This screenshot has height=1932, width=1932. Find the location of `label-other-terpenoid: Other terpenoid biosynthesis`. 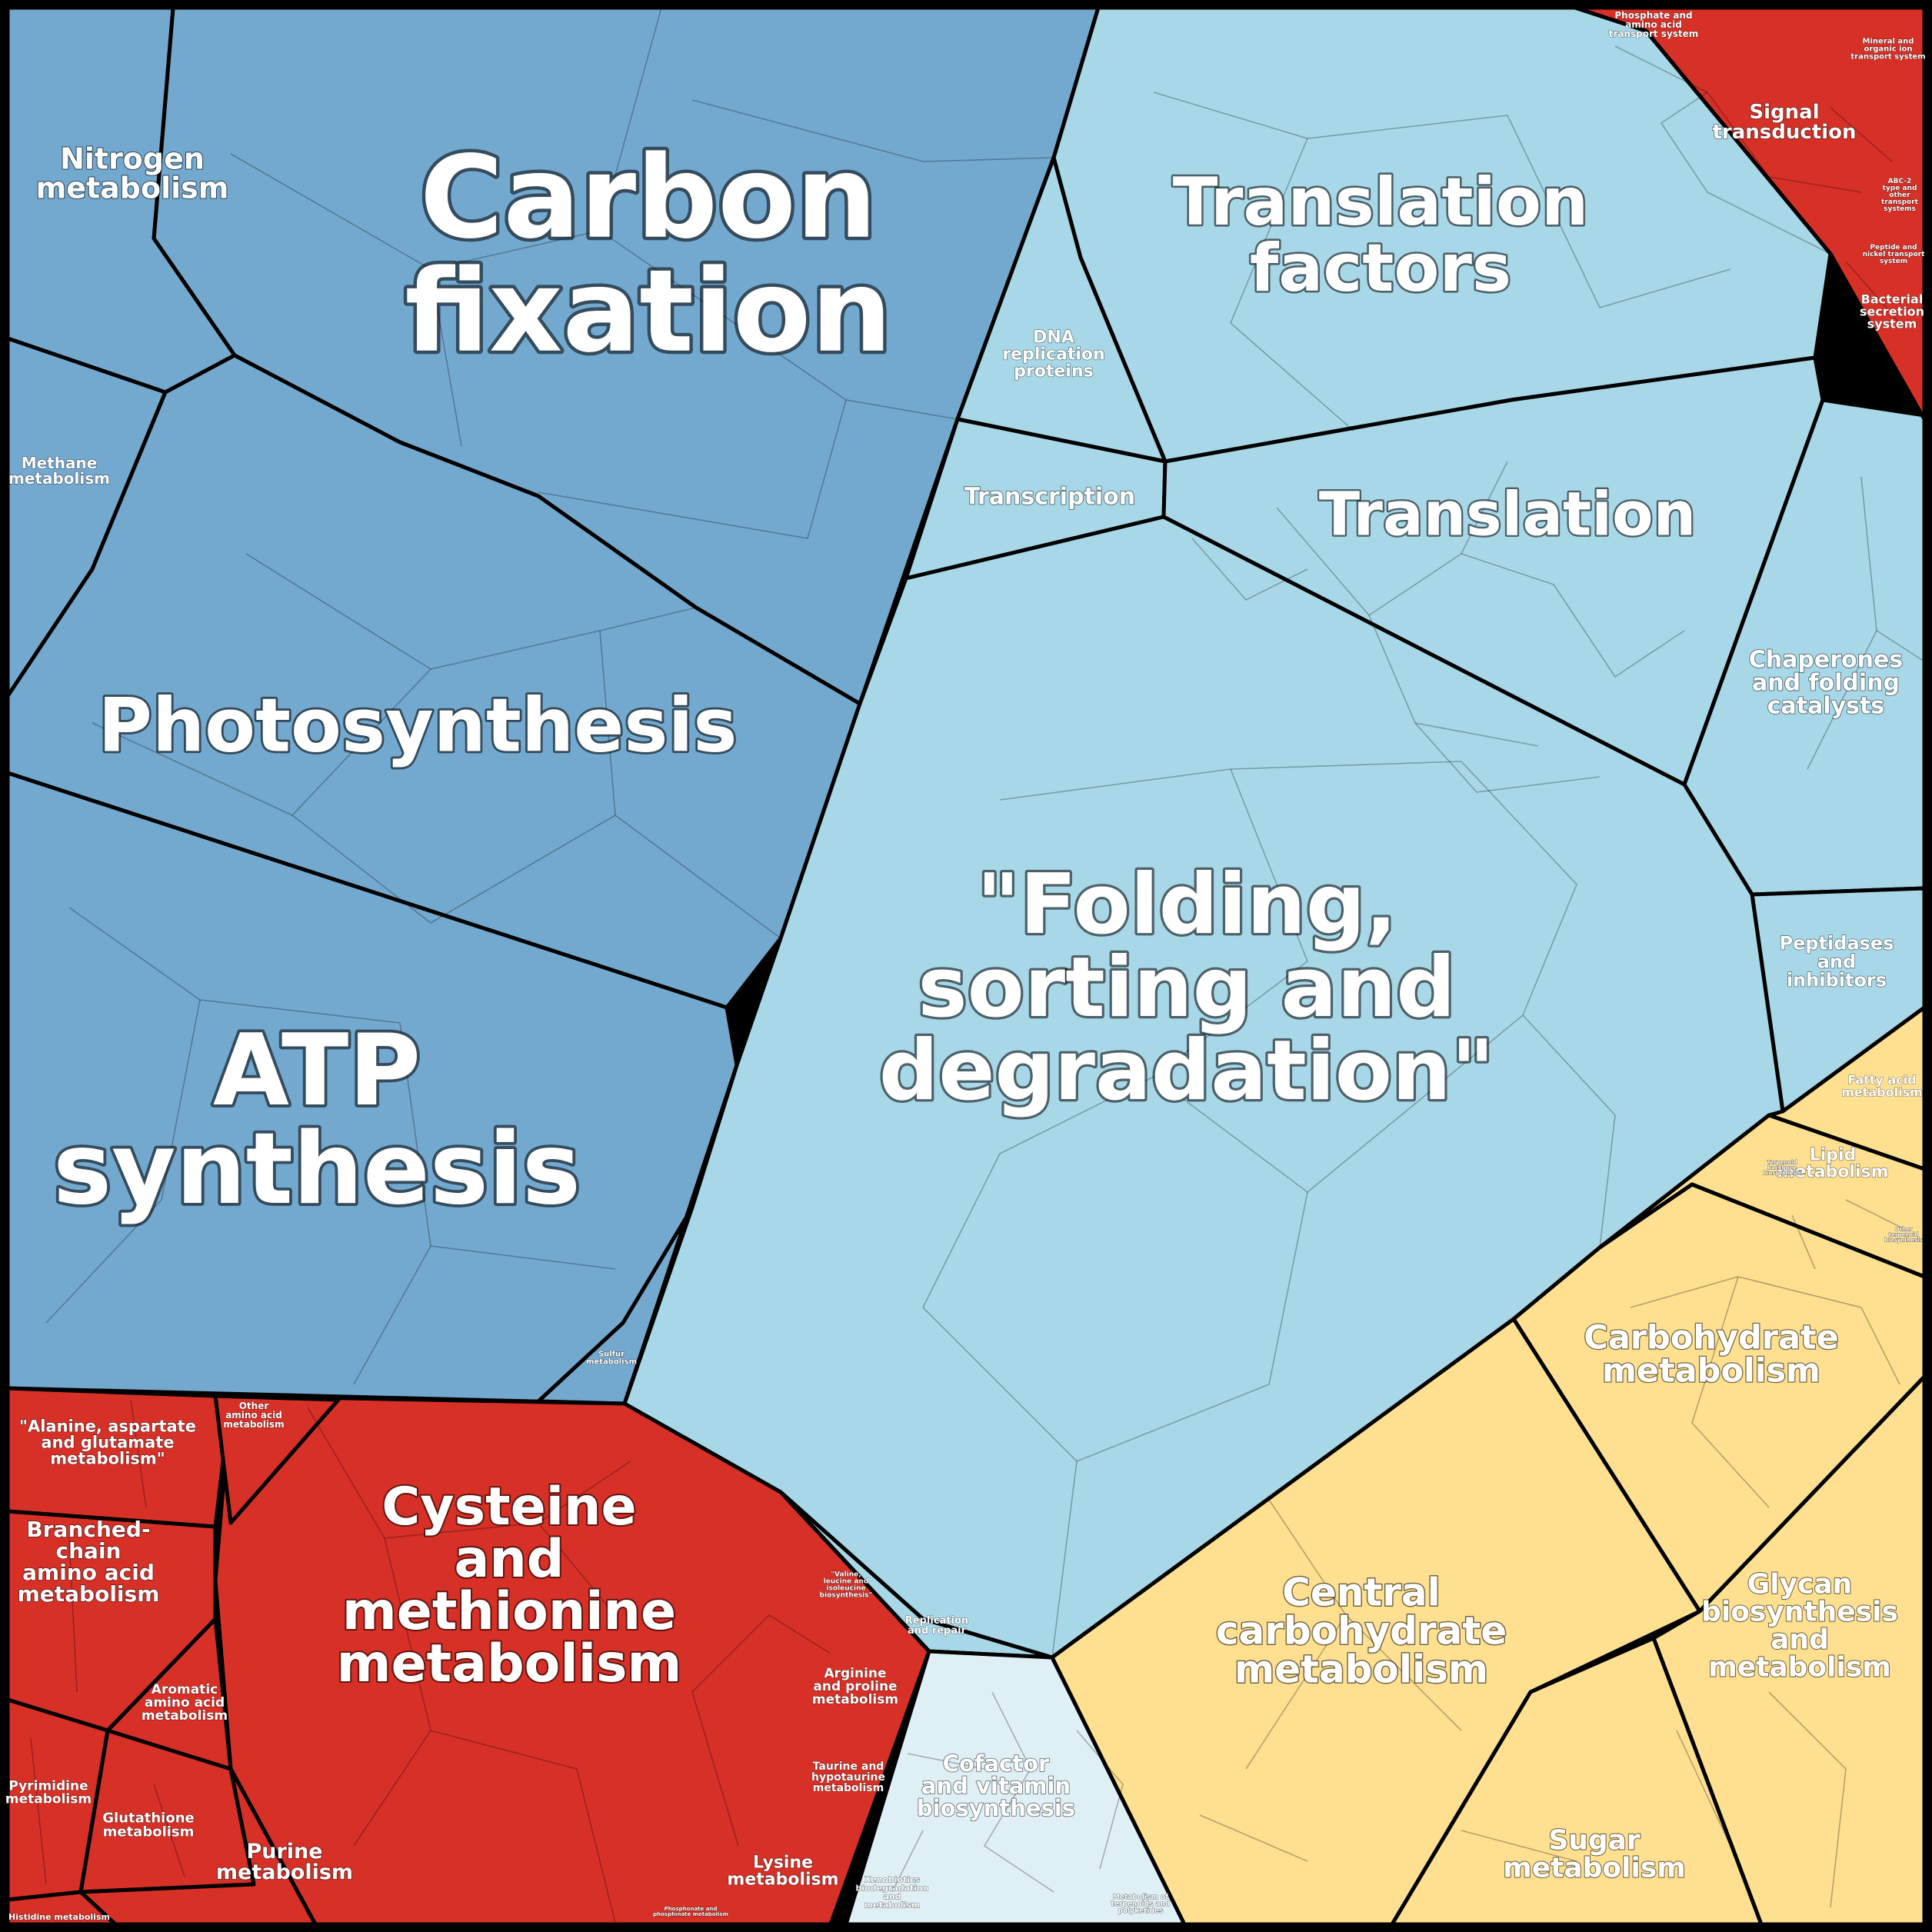

label-other-terpenoid: Other terpenoid biosynthesis is located at coordinates (1903, 1234).